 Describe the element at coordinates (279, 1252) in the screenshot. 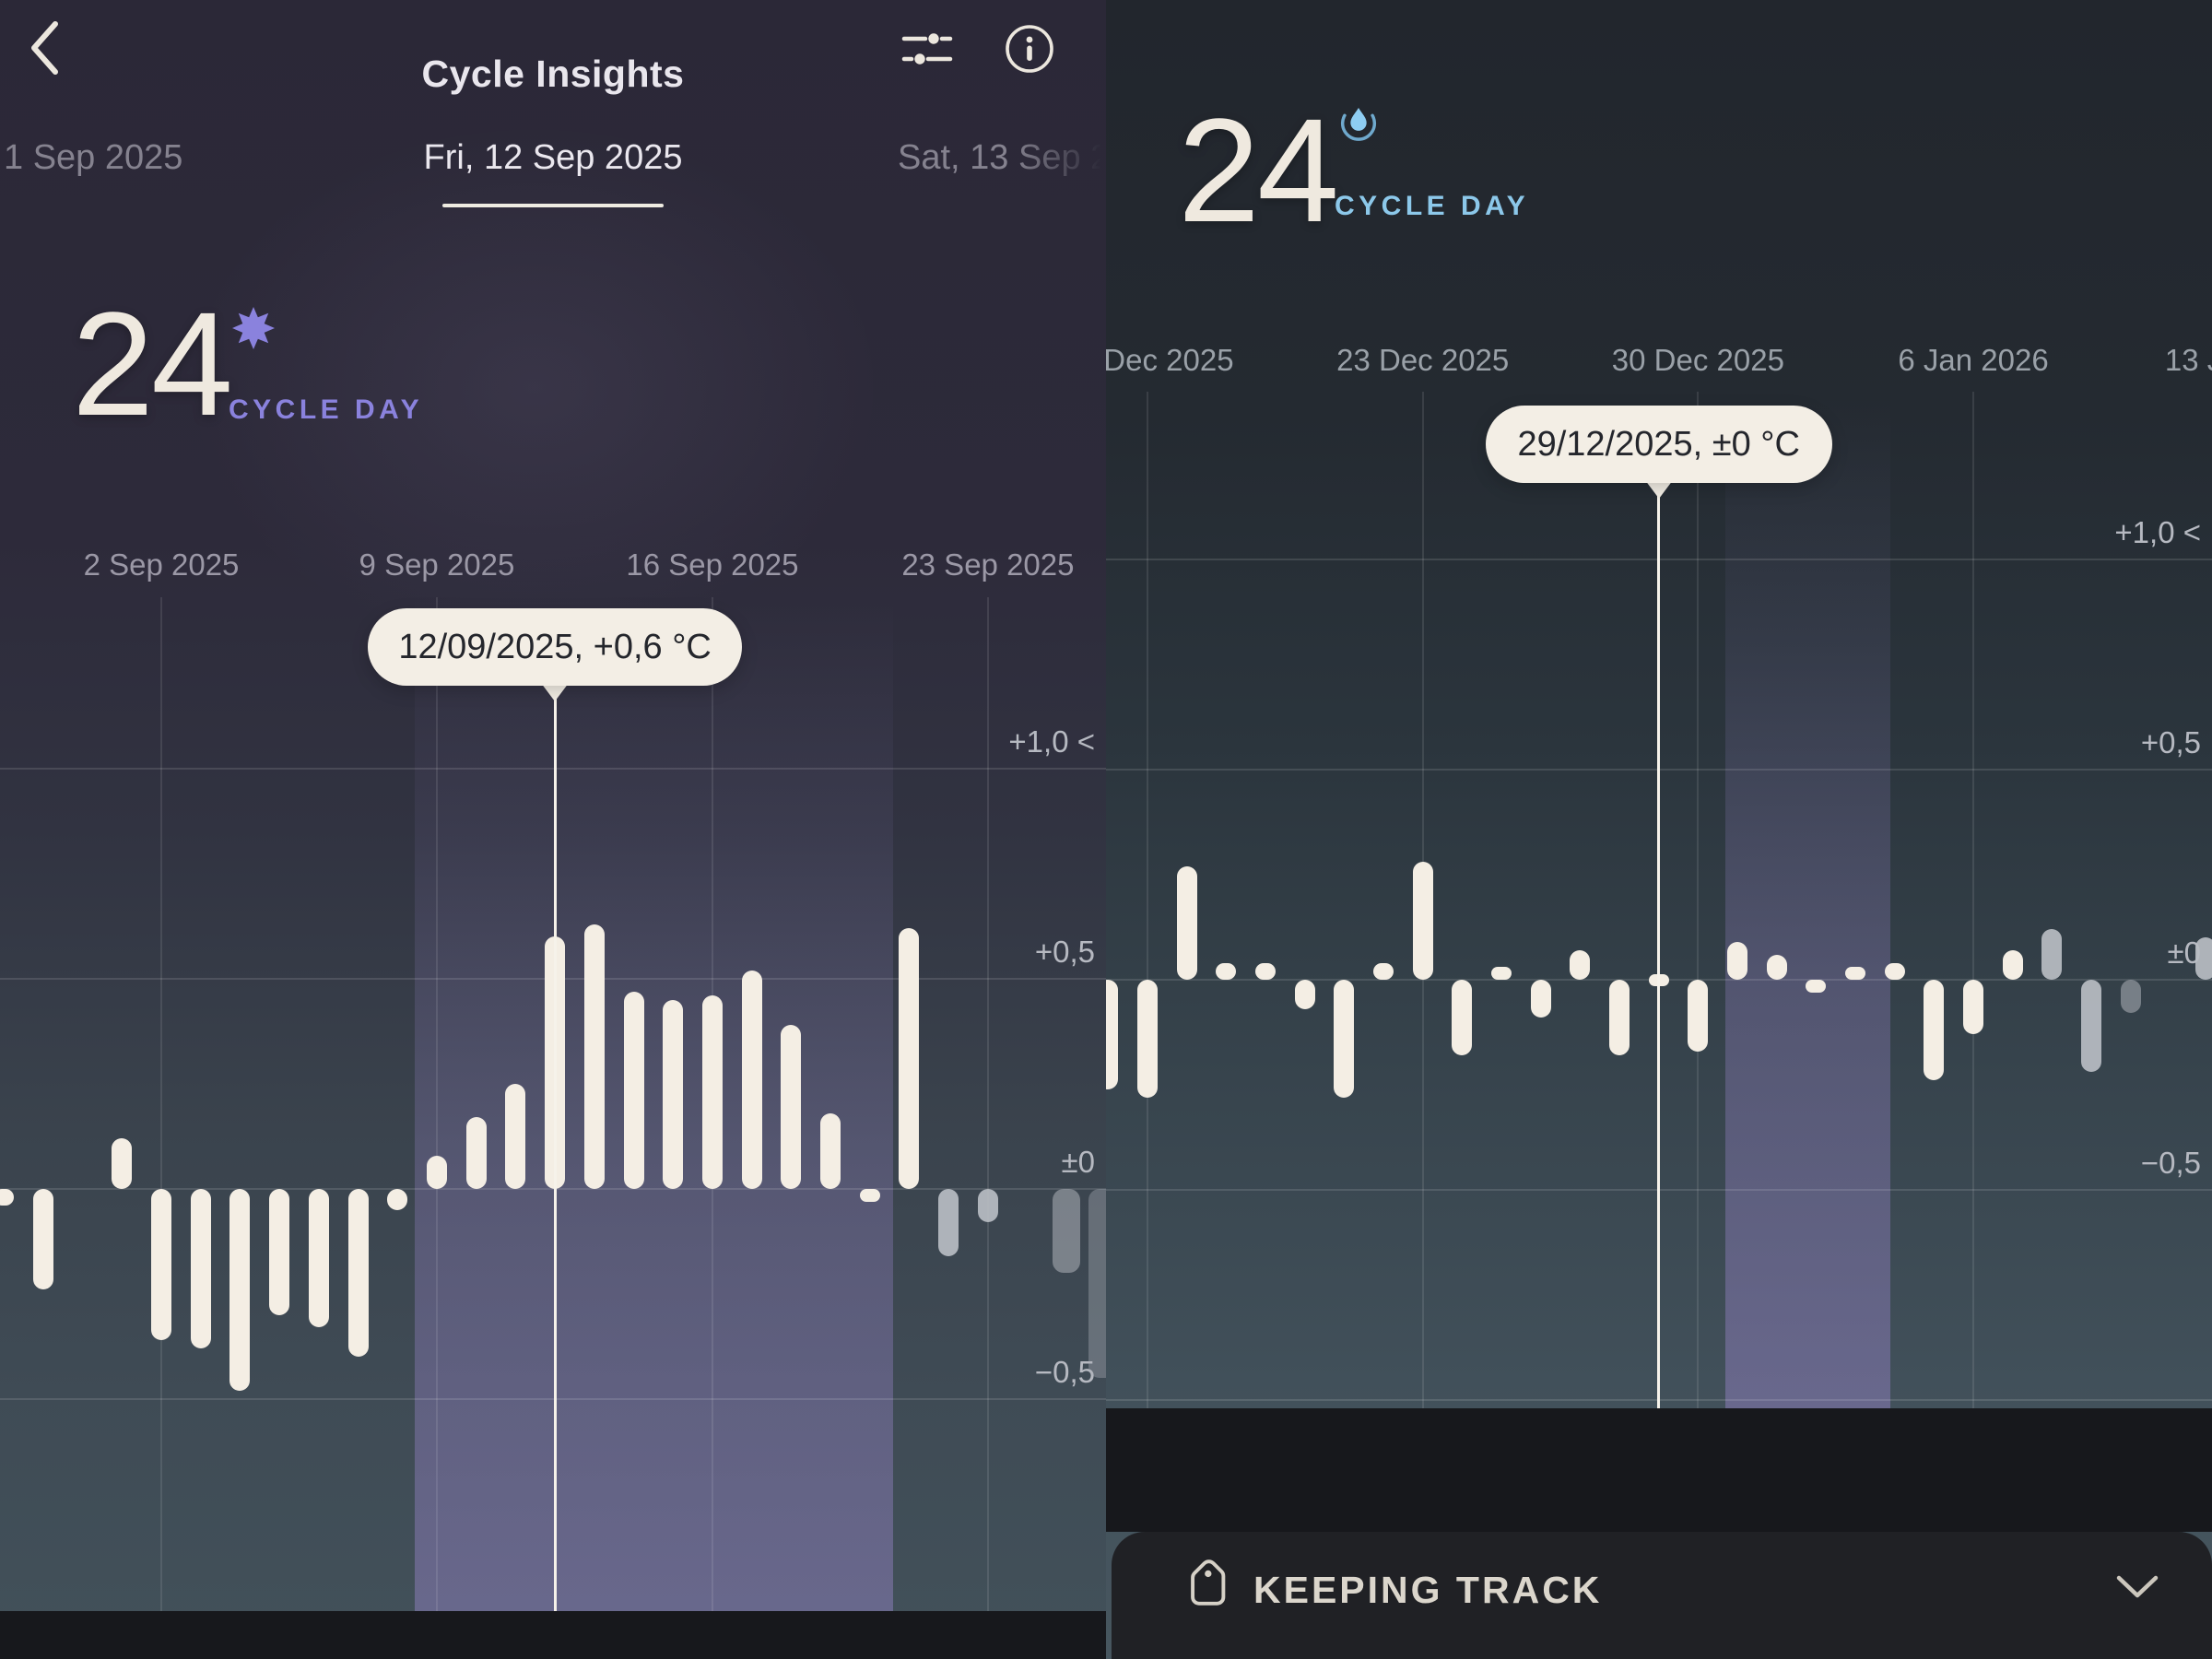

I see `temp-bar-5-sep` at that location.